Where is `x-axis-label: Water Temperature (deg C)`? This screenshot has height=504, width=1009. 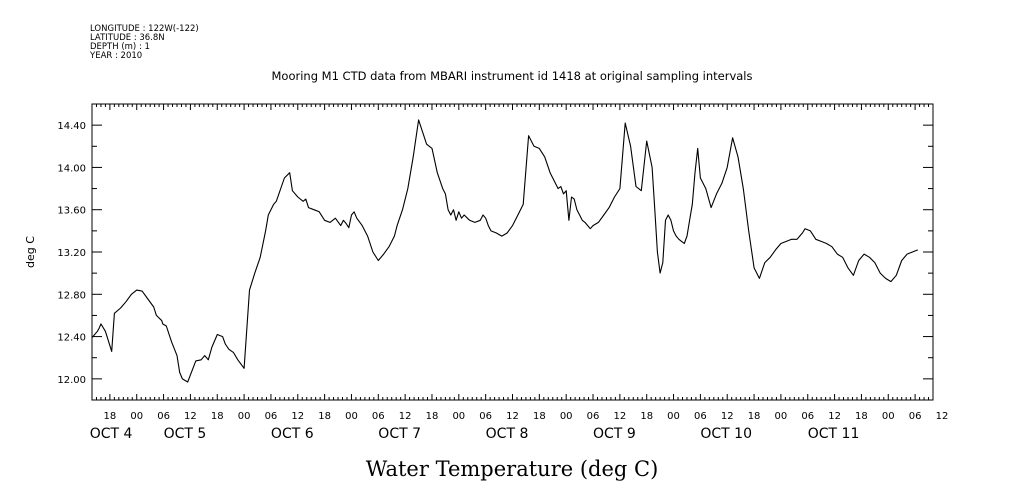
x-axis-label: Water Temperature (deg C) is located at coordinates (512, 469).